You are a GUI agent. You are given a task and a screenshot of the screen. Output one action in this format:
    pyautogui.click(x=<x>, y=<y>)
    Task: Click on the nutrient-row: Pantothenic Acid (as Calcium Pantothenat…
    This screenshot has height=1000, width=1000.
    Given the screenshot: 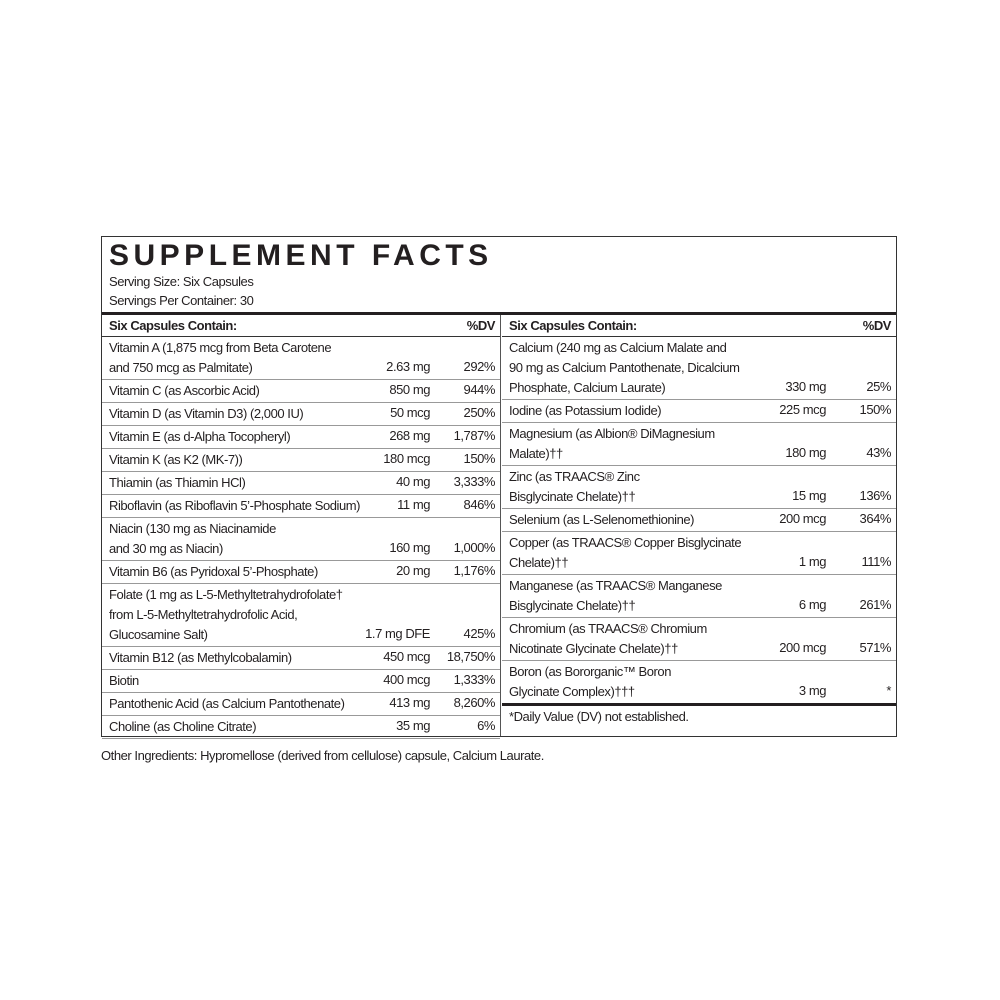 What is the action you would take?
    pyautogui.click(x=301, y=704)
    